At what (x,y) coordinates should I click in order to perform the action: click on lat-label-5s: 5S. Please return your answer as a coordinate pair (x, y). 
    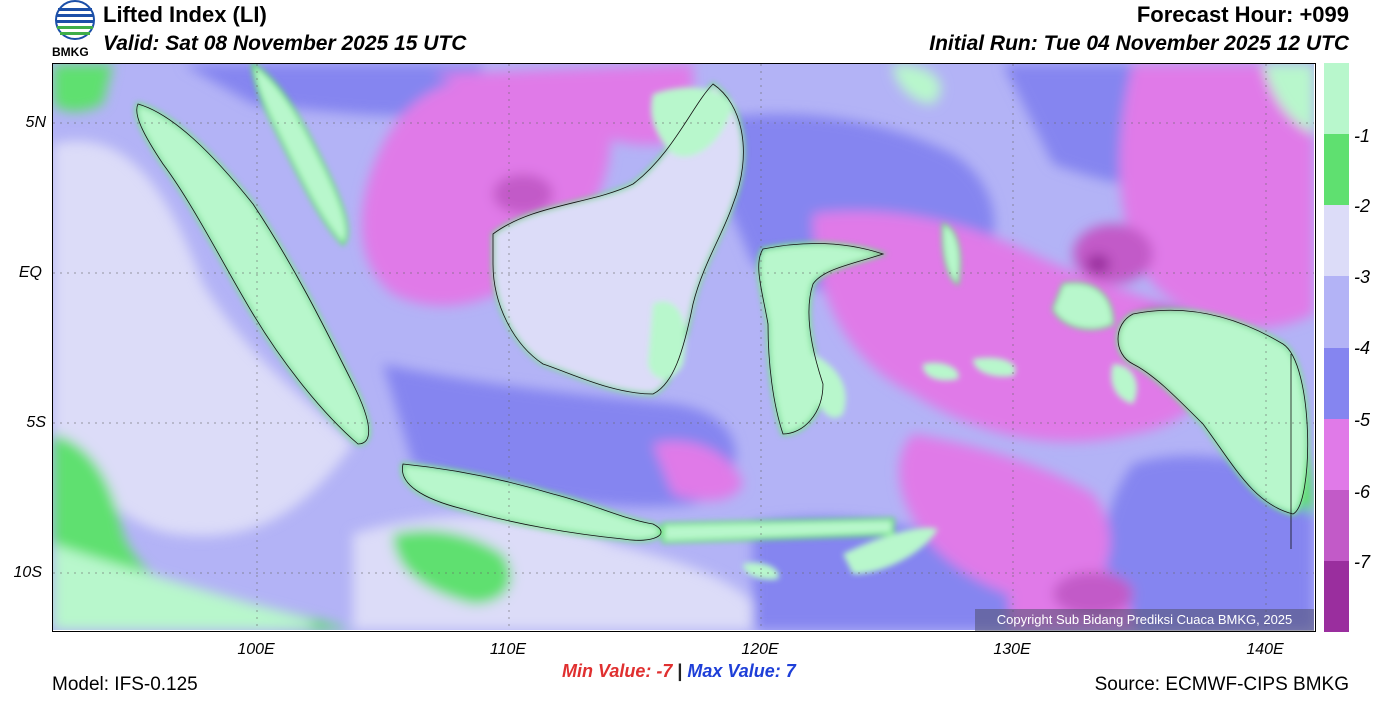
    Looking at the image, I should click on (36, 422).